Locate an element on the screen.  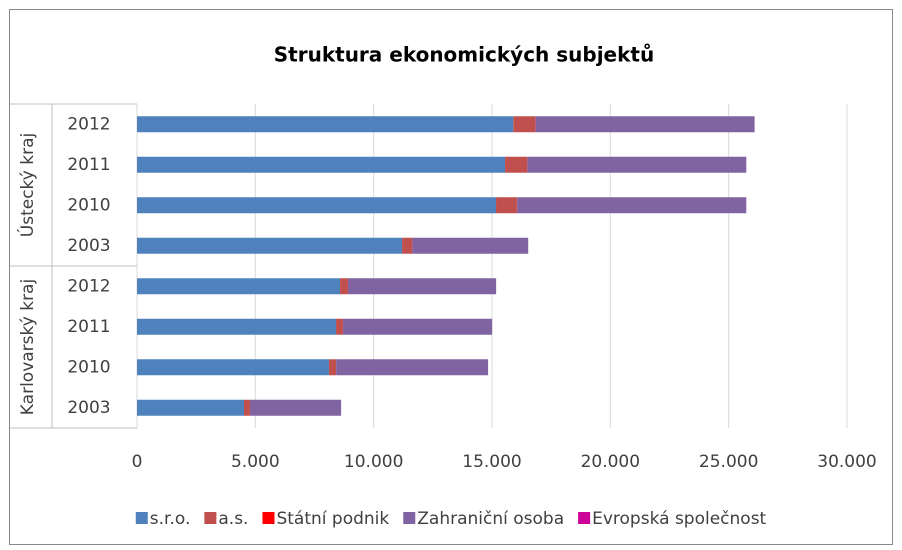
legend-label: s.r.o. is located at coordinates (170, 519).